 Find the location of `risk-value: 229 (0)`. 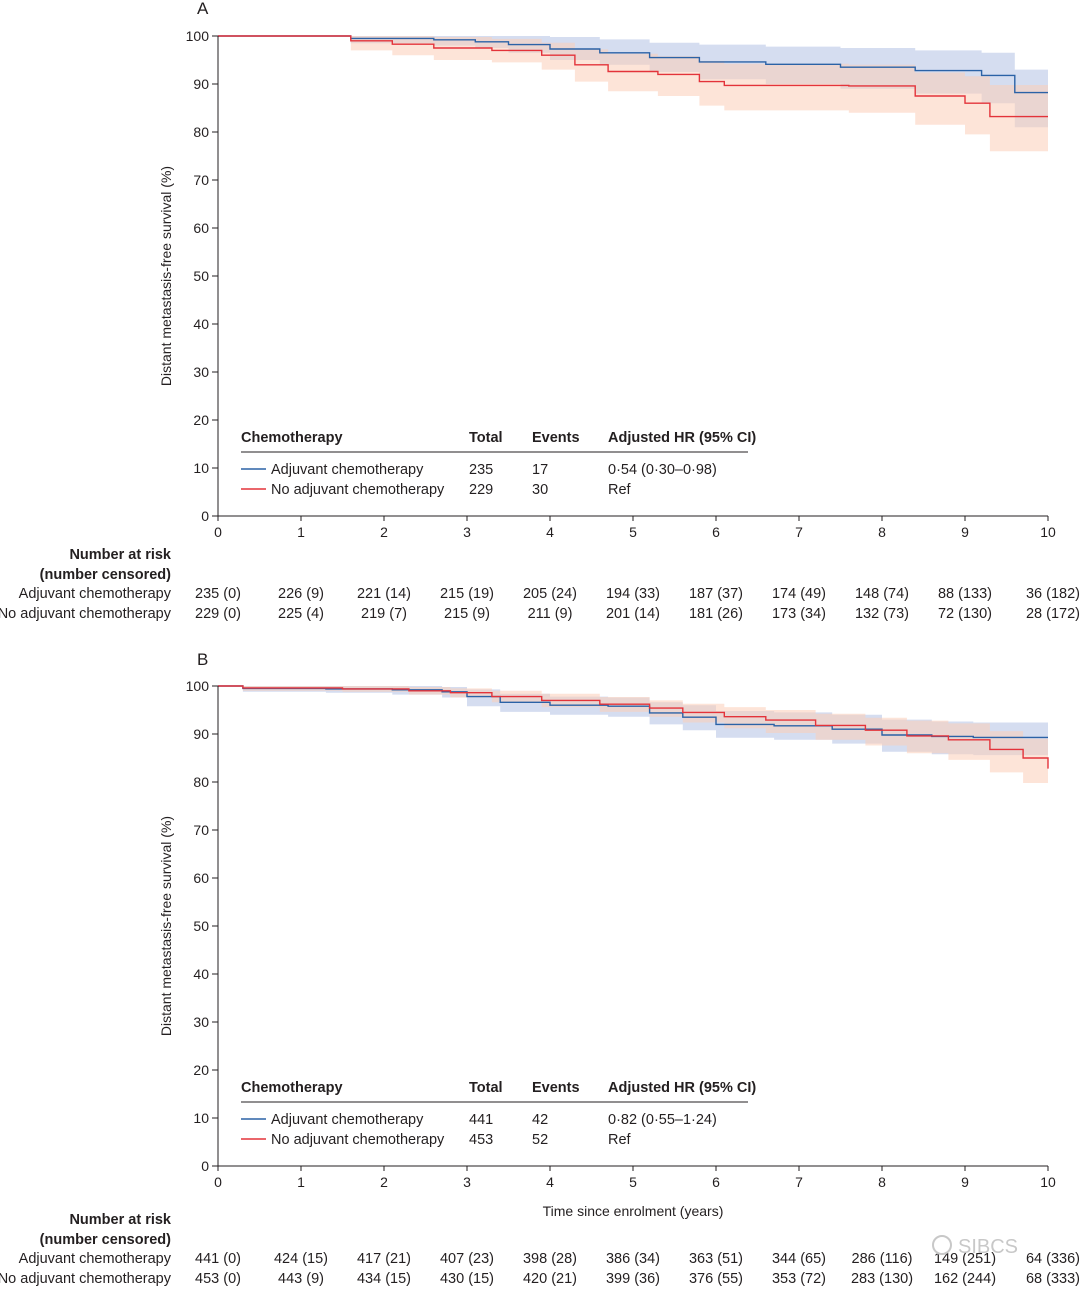

risk-value: 229 (0) is located at coordinates (218, 614).